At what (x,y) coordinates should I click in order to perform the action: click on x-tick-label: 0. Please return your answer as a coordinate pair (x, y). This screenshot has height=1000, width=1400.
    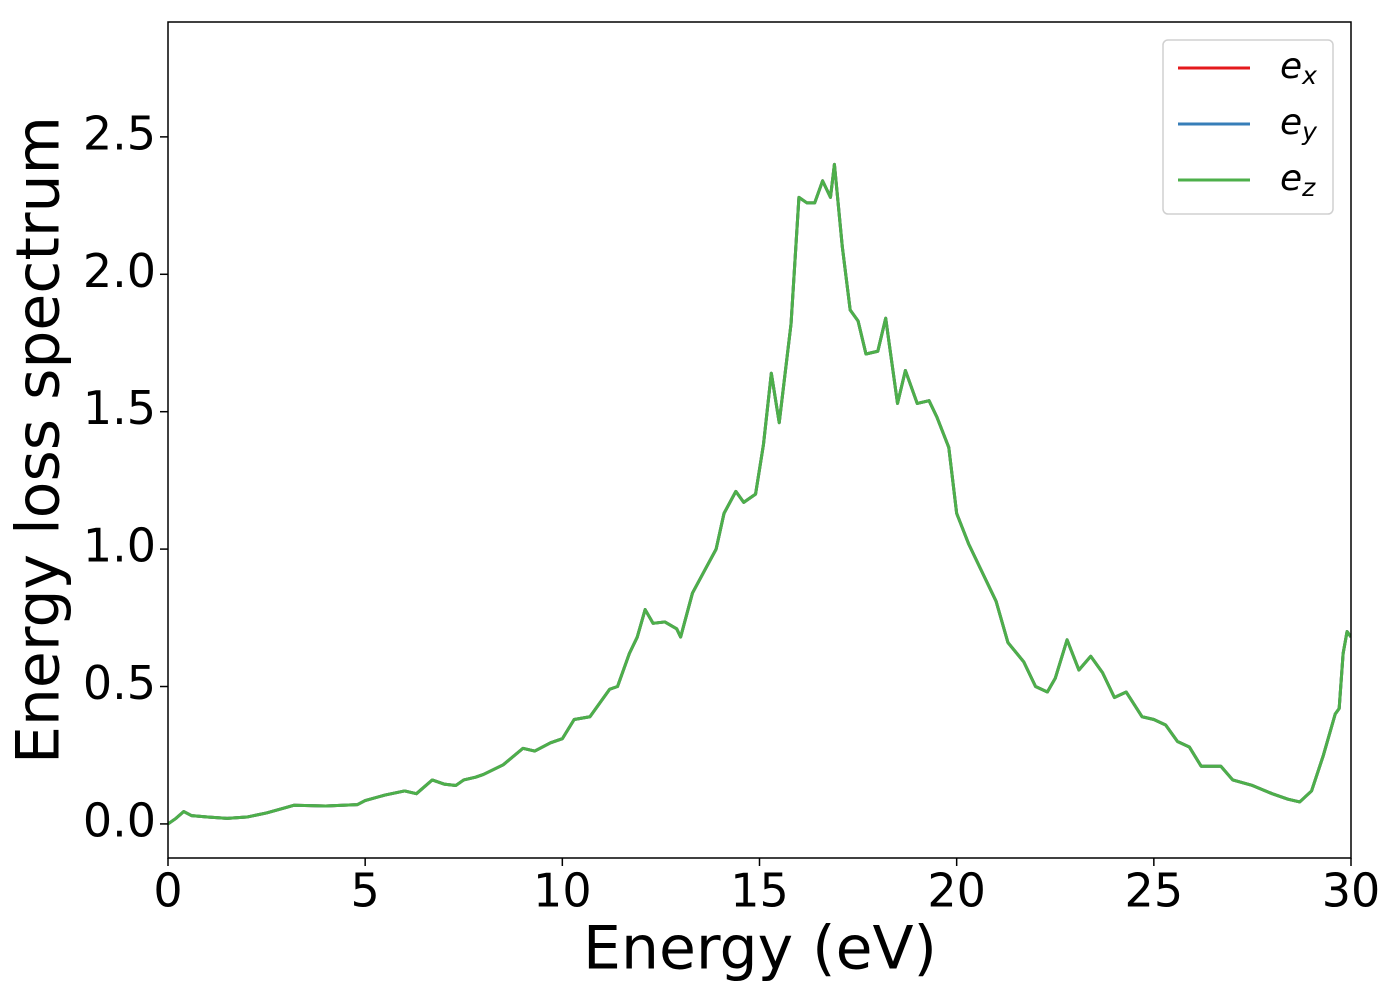
    Looking at the image, I should click on (167, 891).